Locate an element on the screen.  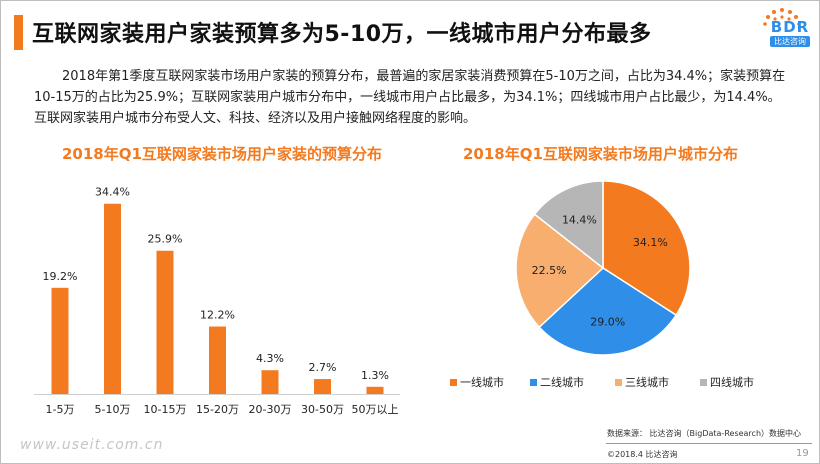
copyright: ©2018.4 比达咨询 is located at coordinates (642, 454).